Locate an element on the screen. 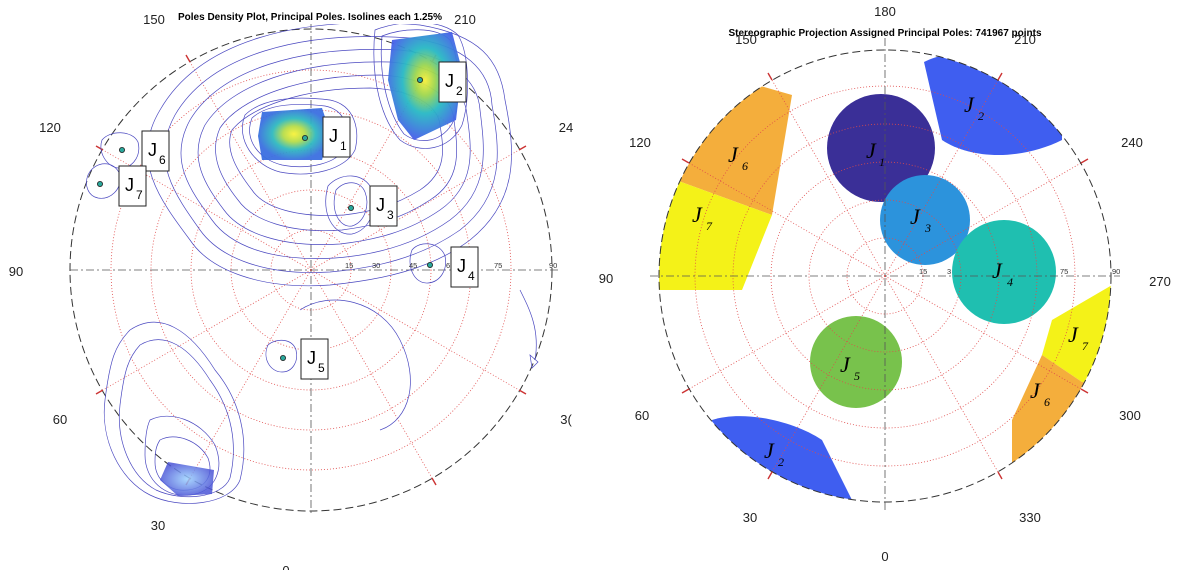 The height and width of the screenshot is (575, 1184). svg-text: 180 is located at coordinates (885, 11).